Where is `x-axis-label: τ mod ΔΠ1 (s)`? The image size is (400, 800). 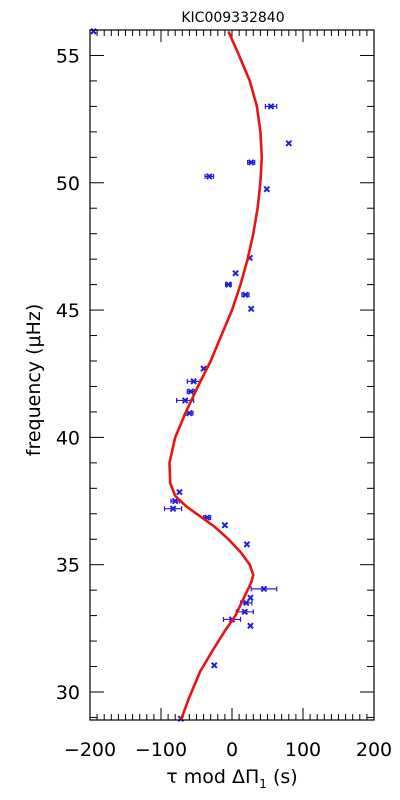
x-axis-label: τ mod ΔΠ1 (s) is located at coordinates (231, 778).